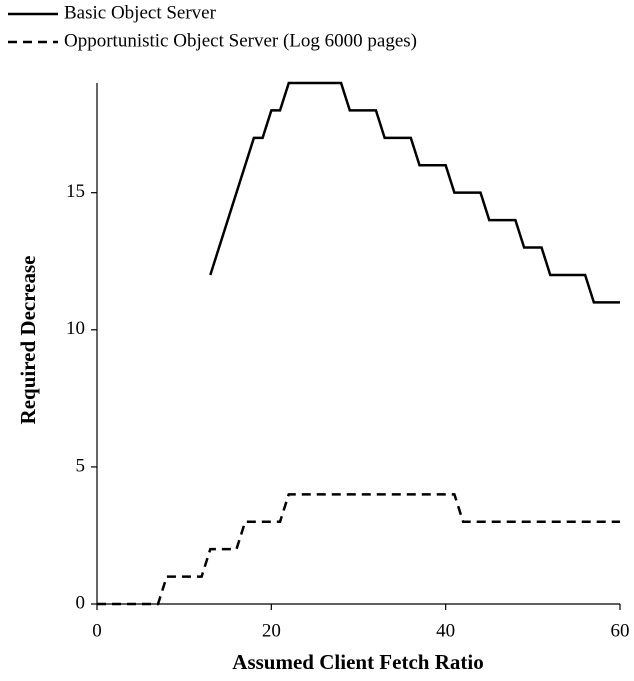 The width and height of the screenshot is (634, 681). What do you see at coordinates (445, 630) in the screenshot?
I see `x-tick-label: 40` at bounding box center [445, 630].